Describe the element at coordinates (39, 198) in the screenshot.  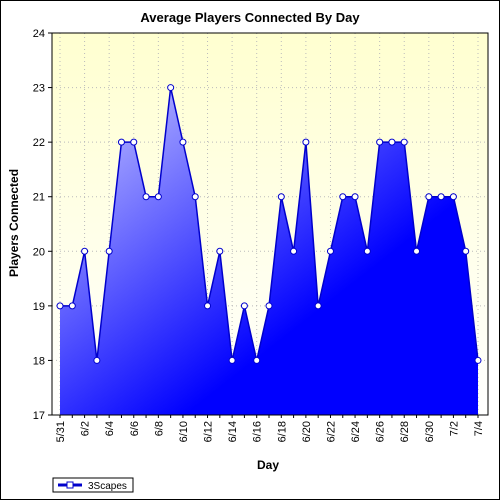
I see `y-tick-label: 21` at that location.